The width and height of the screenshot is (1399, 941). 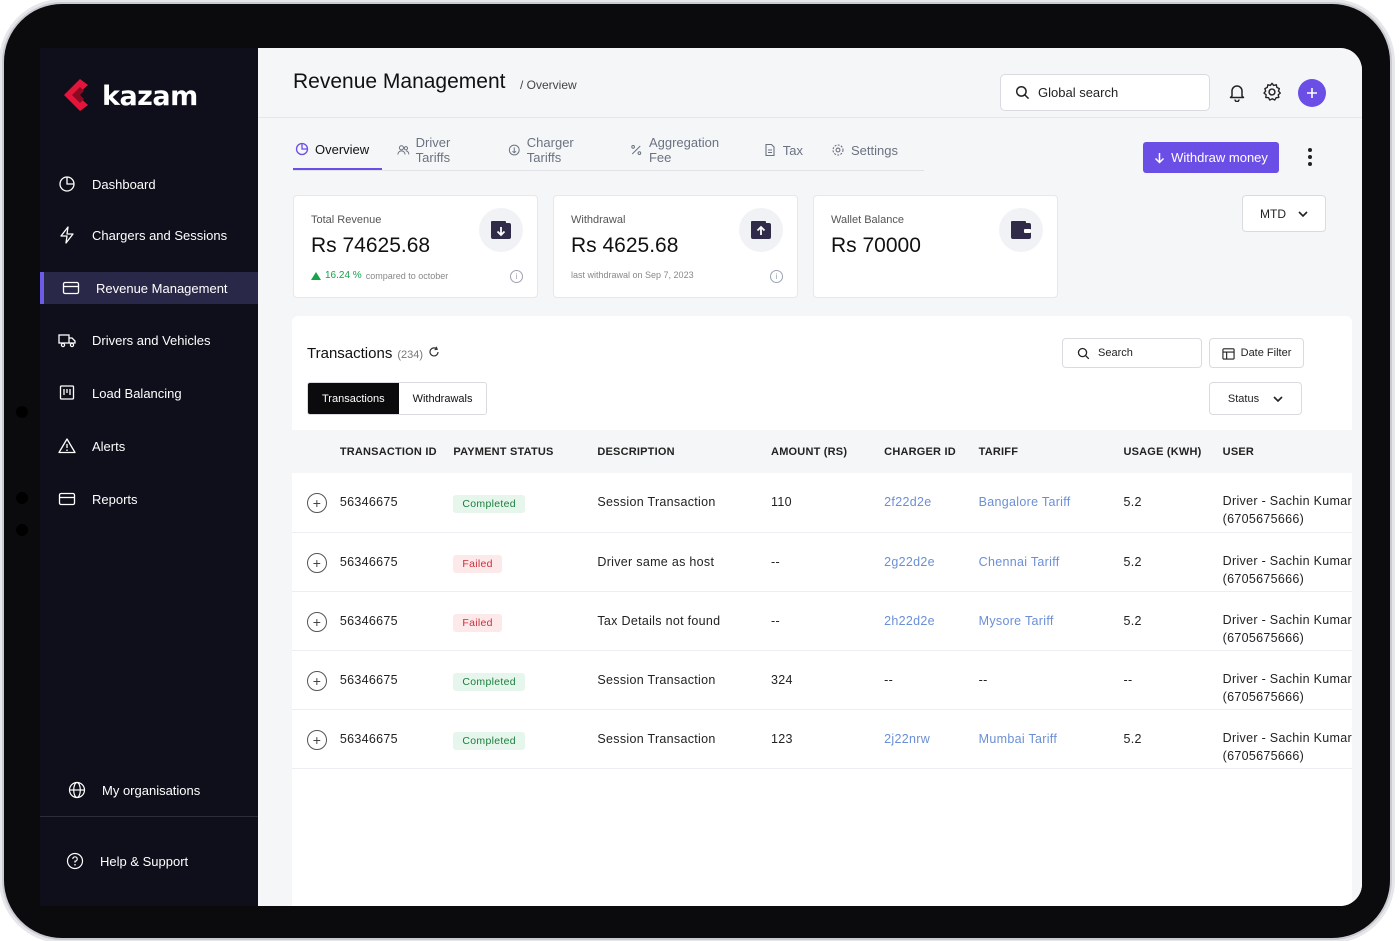 What do you see at coordinates (1051, 739) in the screenshot?
I see `tariff-link: Mumbai Tariff` at bounding box center [1051, 739].